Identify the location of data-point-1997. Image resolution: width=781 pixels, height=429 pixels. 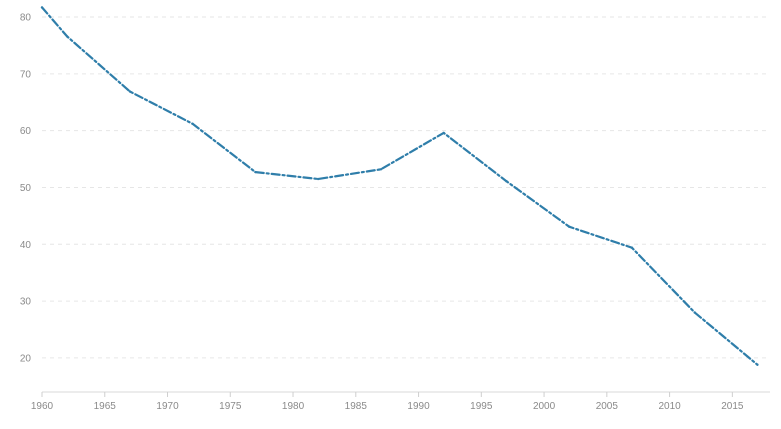
(506, 181).